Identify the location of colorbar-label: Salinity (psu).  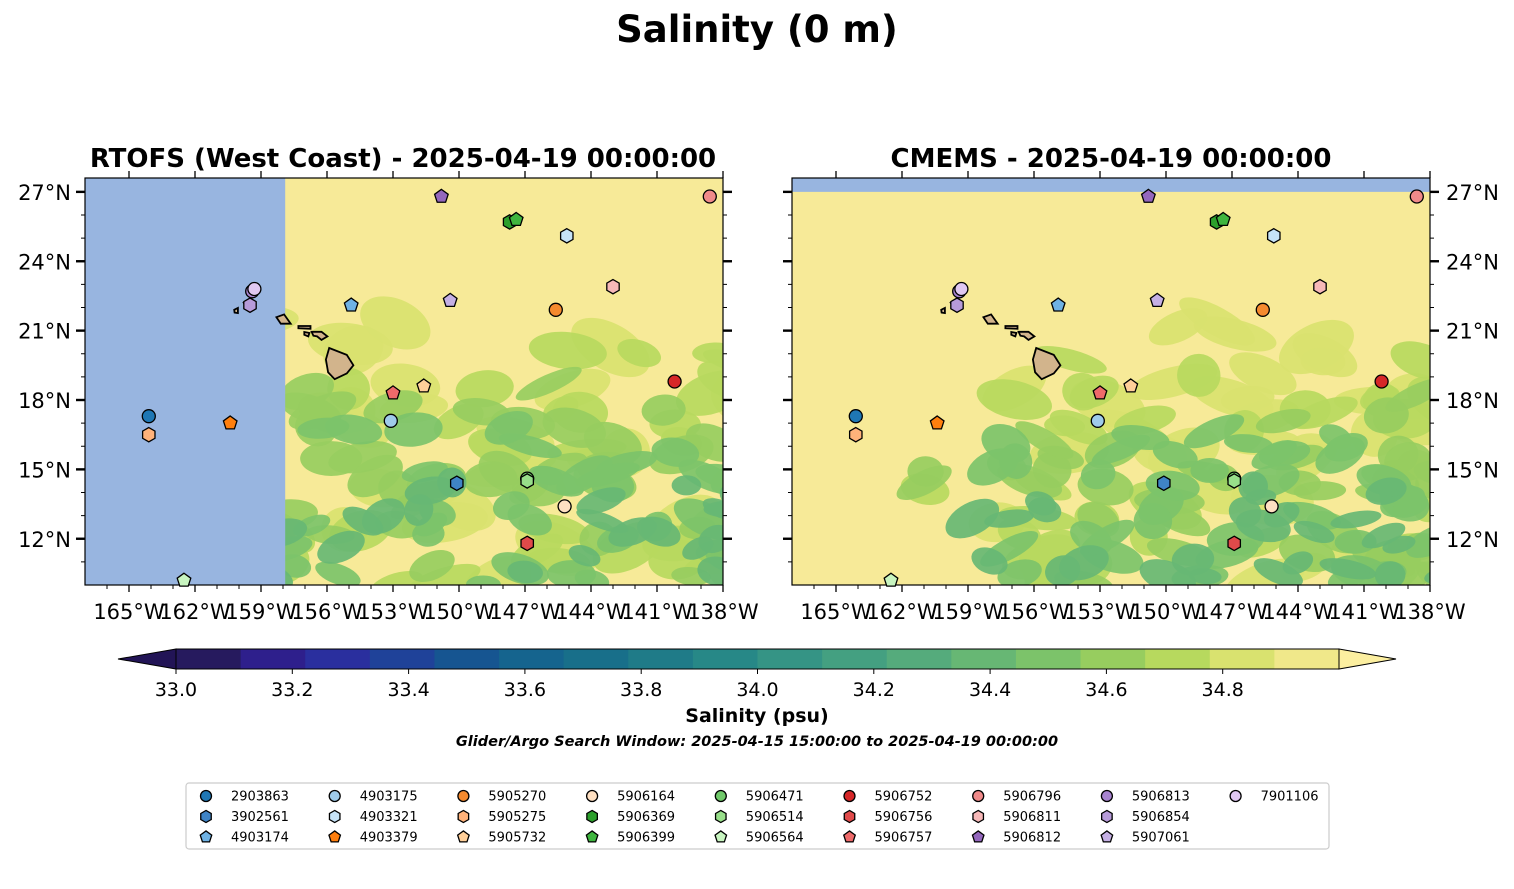
(756, 716).